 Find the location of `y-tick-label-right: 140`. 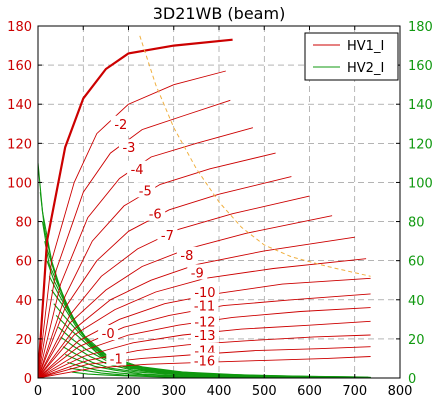

y-tick-label-right: 140 is located at coordinates (420, 105).